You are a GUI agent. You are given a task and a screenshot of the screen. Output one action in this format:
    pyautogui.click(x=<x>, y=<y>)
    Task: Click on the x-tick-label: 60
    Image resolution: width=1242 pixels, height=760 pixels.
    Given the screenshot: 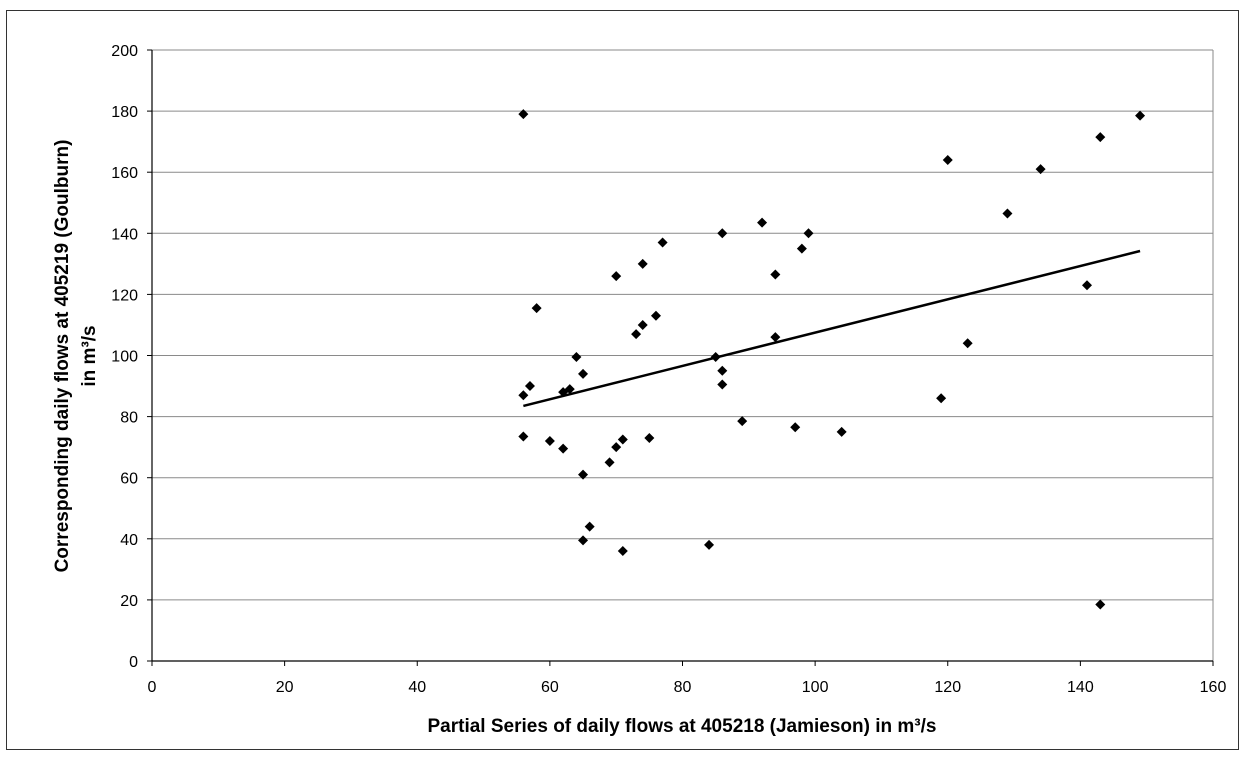 What is the action you would take?
    pyautogui.click(x=550, y=687)
    